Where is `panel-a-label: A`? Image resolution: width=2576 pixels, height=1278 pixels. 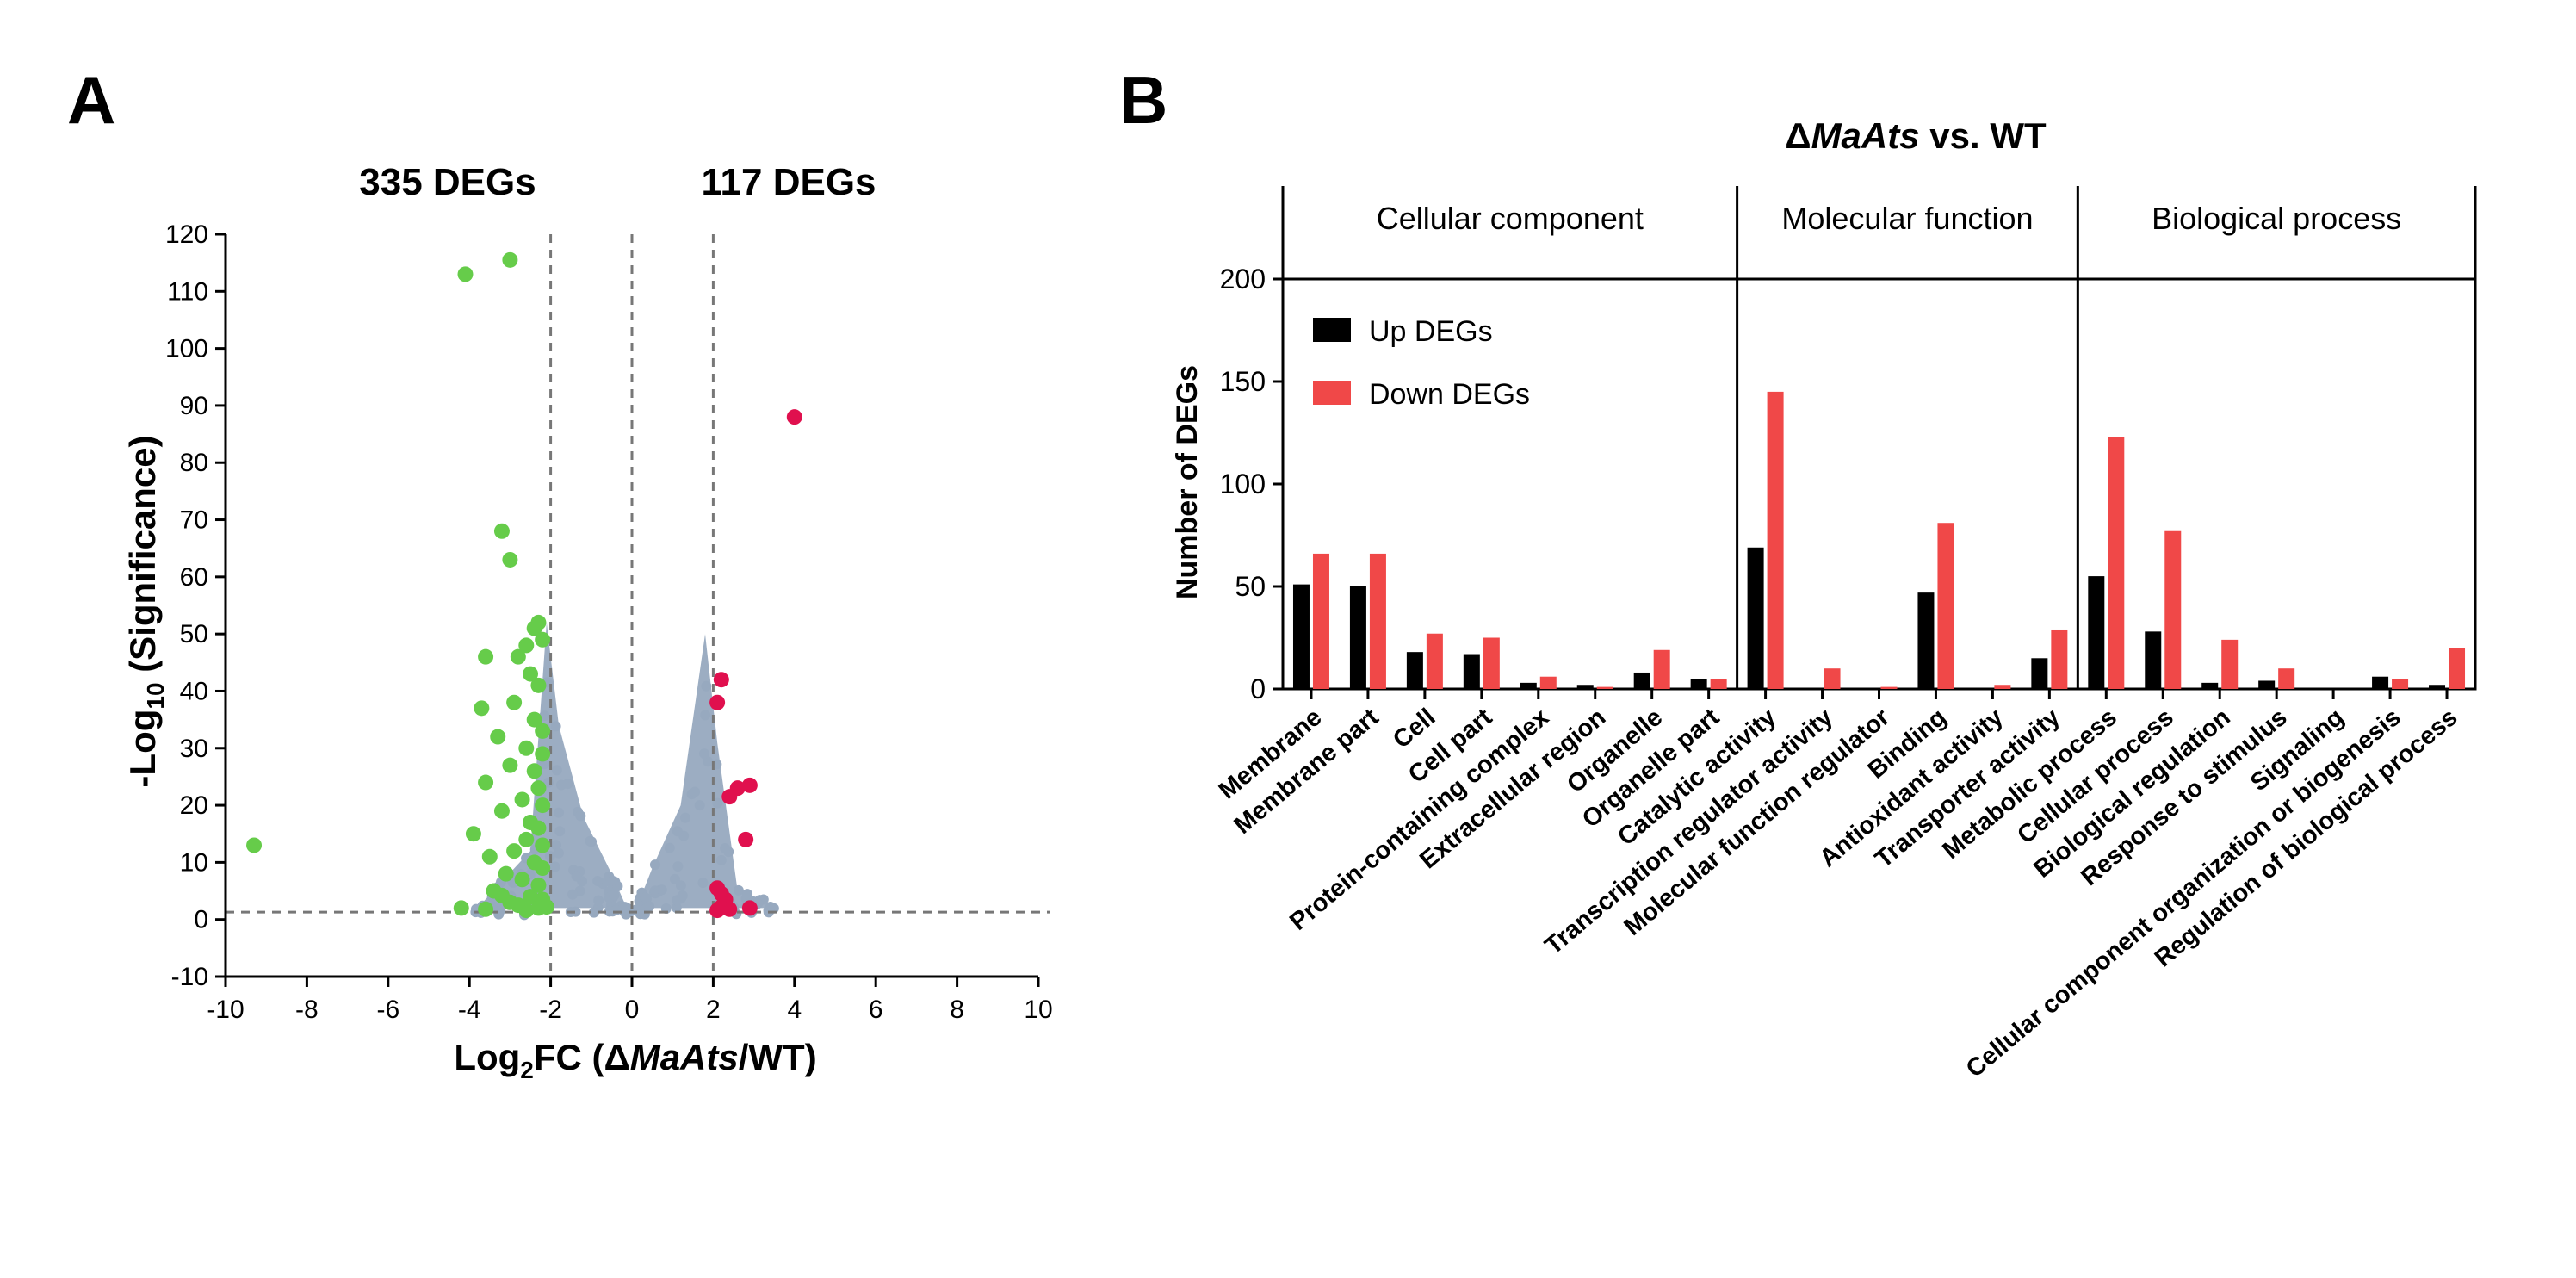
panel-a-label: A is located at coordinates (91, 100).